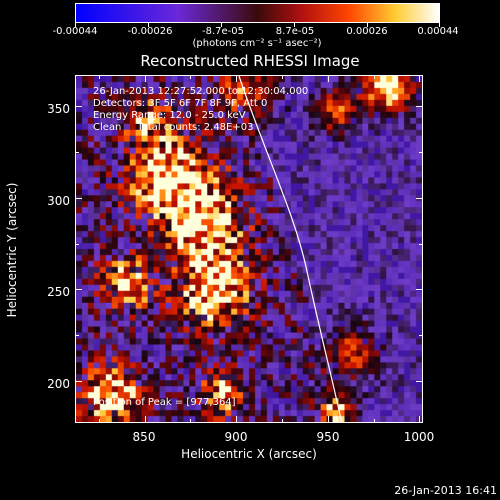 The width and height of the screenshot is (500, 500). What do you see at coordinates (367, 31) in the screenshot?
I see `colorbar-tick-label: 0.00026` at bounding box center [367, 31].